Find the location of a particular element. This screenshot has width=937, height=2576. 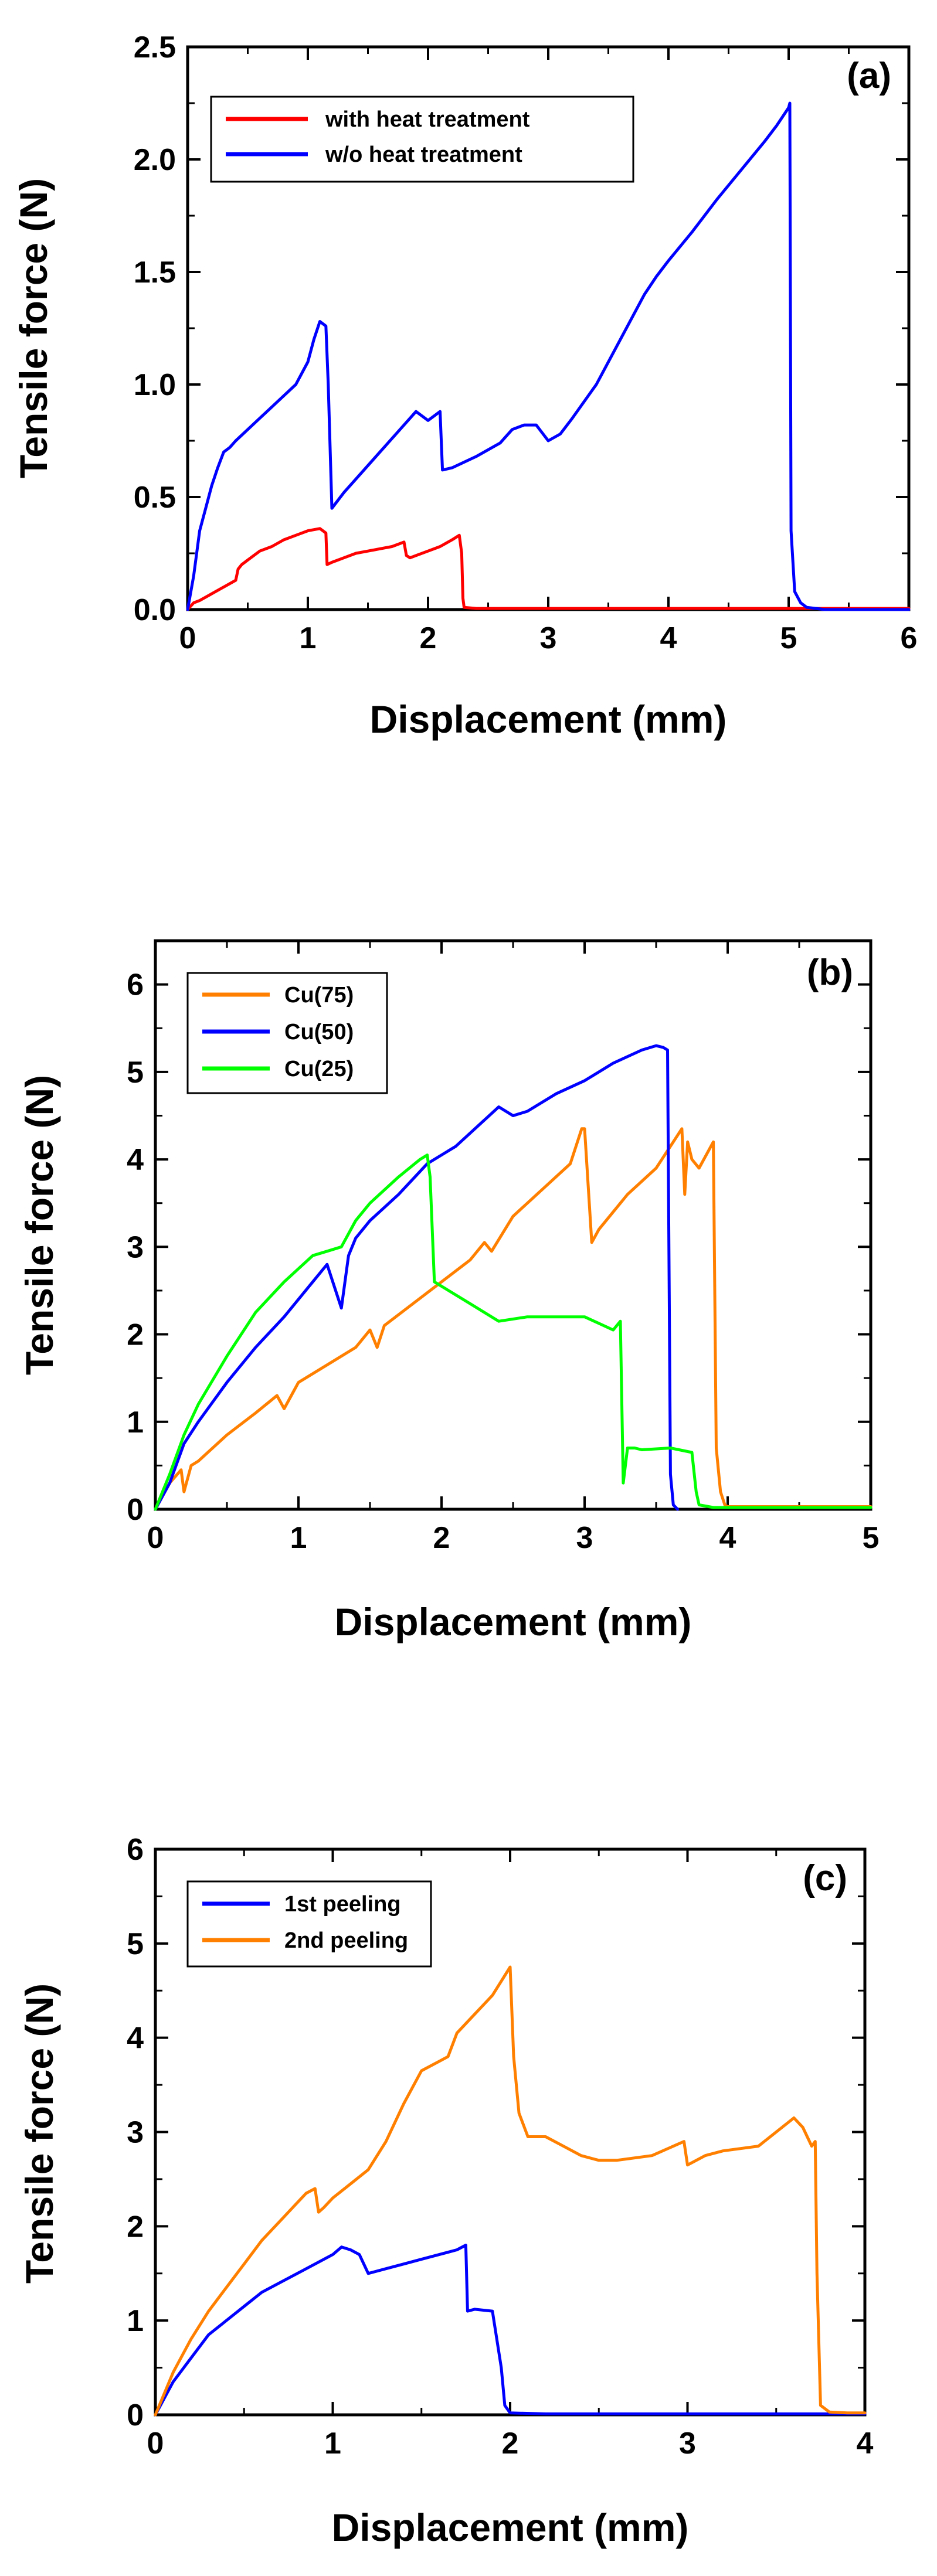

panel-label: (c) is located at coordinates (825, 1878).